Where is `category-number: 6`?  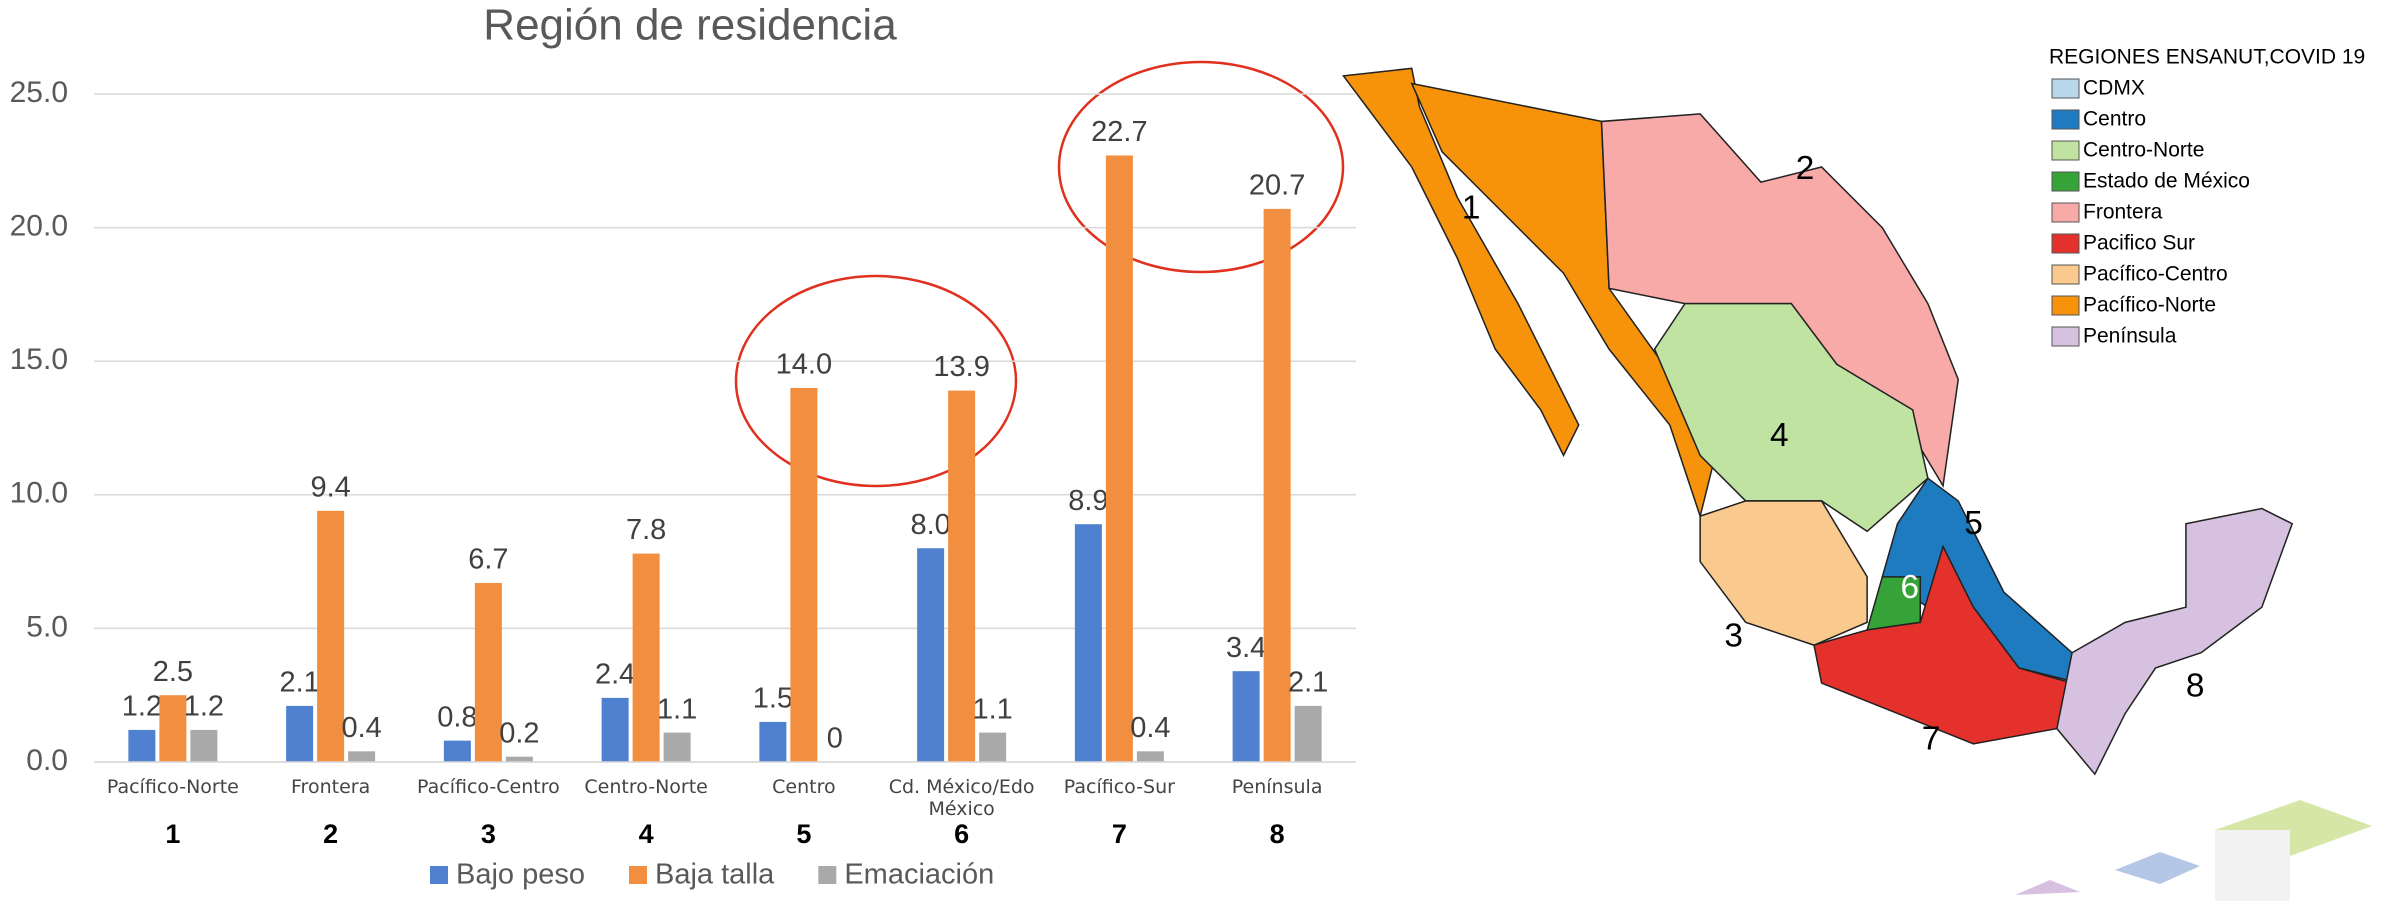 category-number: 6 is located at coordinates (961, 834).